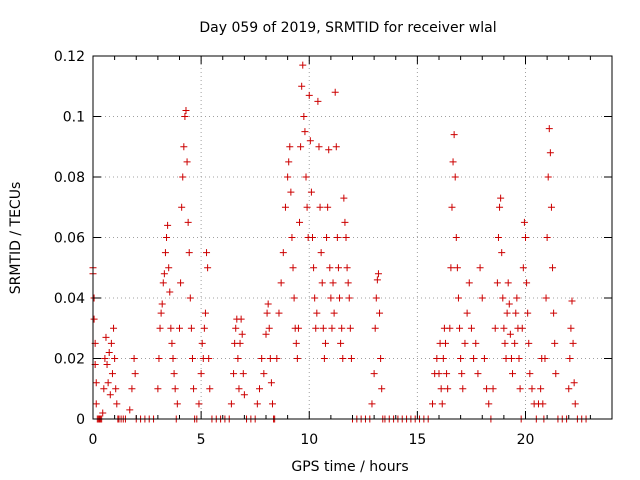 Image resolution: width=640 pixels, height=480 pixels. I want to click on x-tick-label: 0, so click(93, 440).